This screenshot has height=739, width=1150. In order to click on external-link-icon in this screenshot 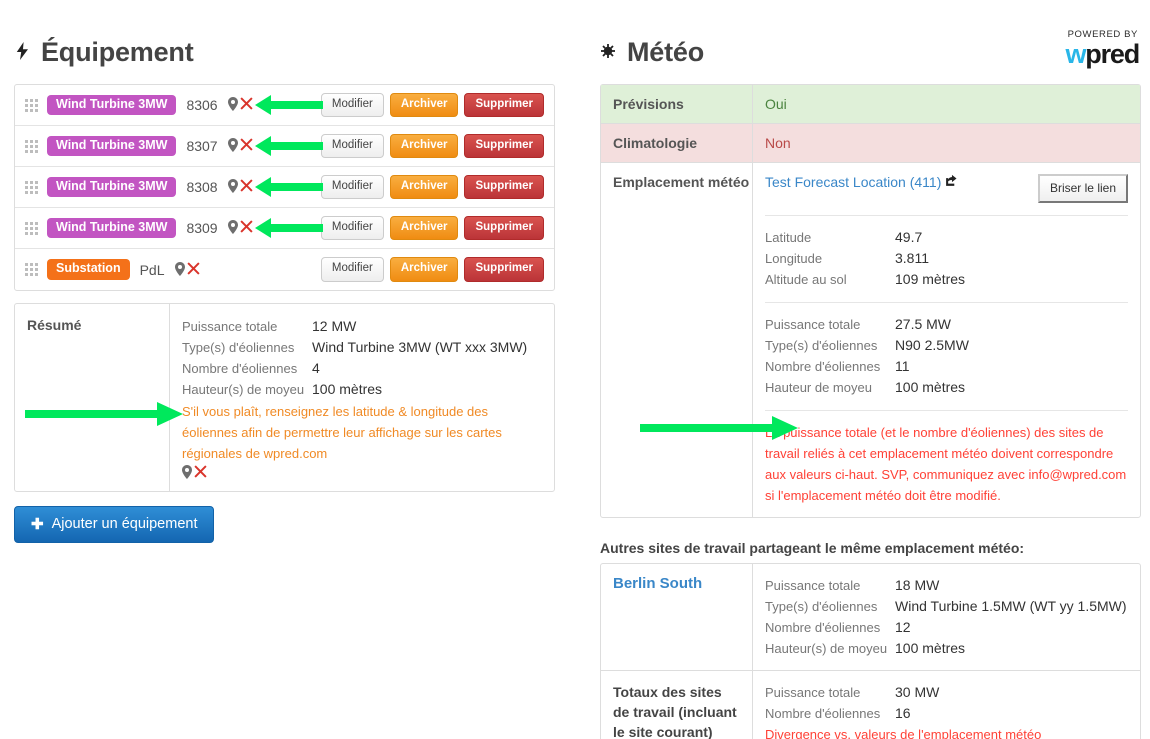, I will do `click(951, 182)`.